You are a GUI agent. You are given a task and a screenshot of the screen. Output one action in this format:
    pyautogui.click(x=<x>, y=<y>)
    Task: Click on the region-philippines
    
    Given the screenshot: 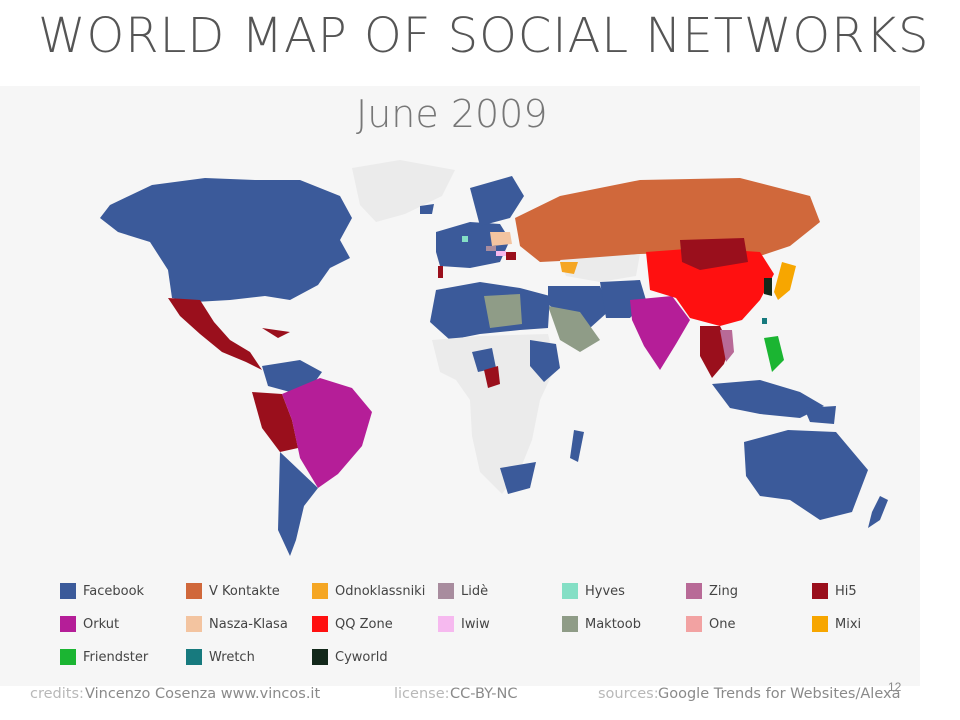 What is the action you would take?
    pyautogui.click(x=774, y=354)
    